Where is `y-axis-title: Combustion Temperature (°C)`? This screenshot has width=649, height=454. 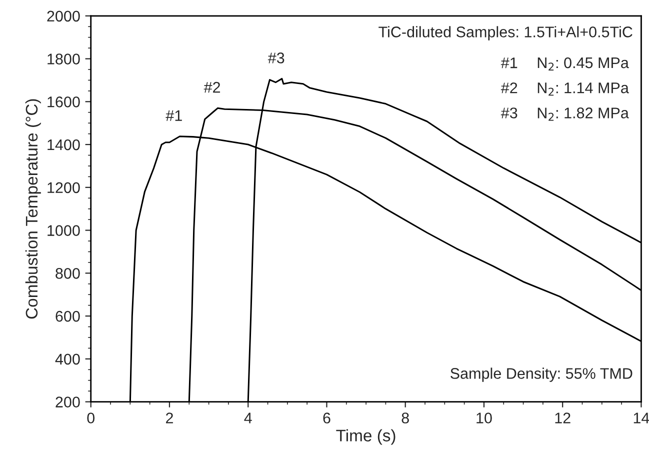 y-axis-title: Combustion Temperature (°C) is located at coordinates (33, 209).